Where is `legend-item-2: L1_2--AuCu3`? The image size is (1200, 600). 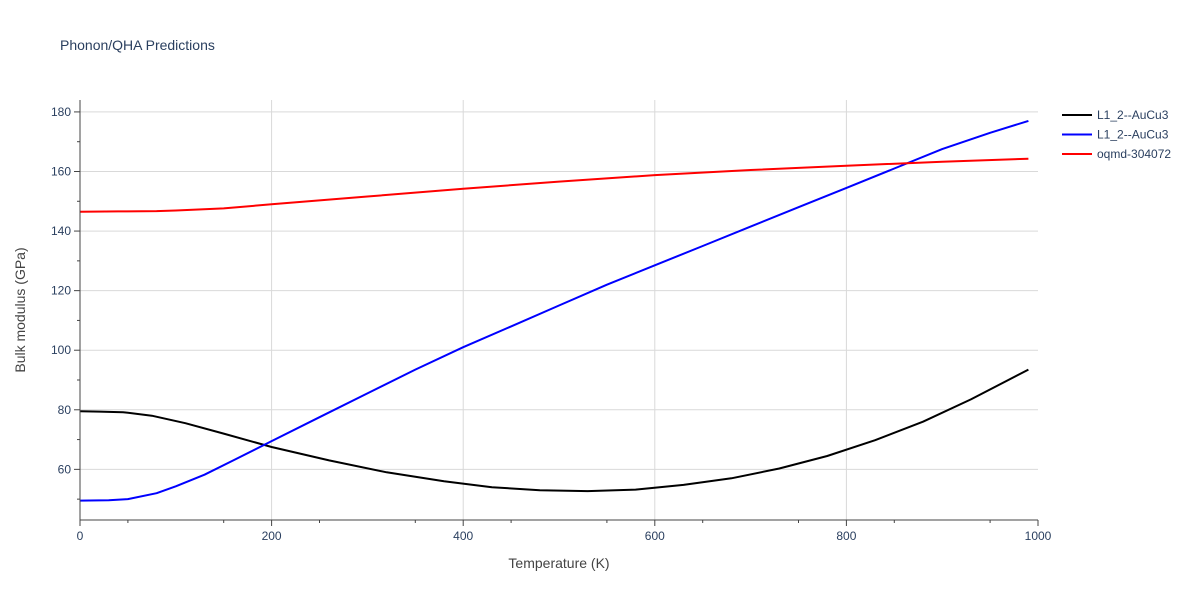 legend-item-2: L1_2--AuCu3 is located at coordinates (1115, 135).